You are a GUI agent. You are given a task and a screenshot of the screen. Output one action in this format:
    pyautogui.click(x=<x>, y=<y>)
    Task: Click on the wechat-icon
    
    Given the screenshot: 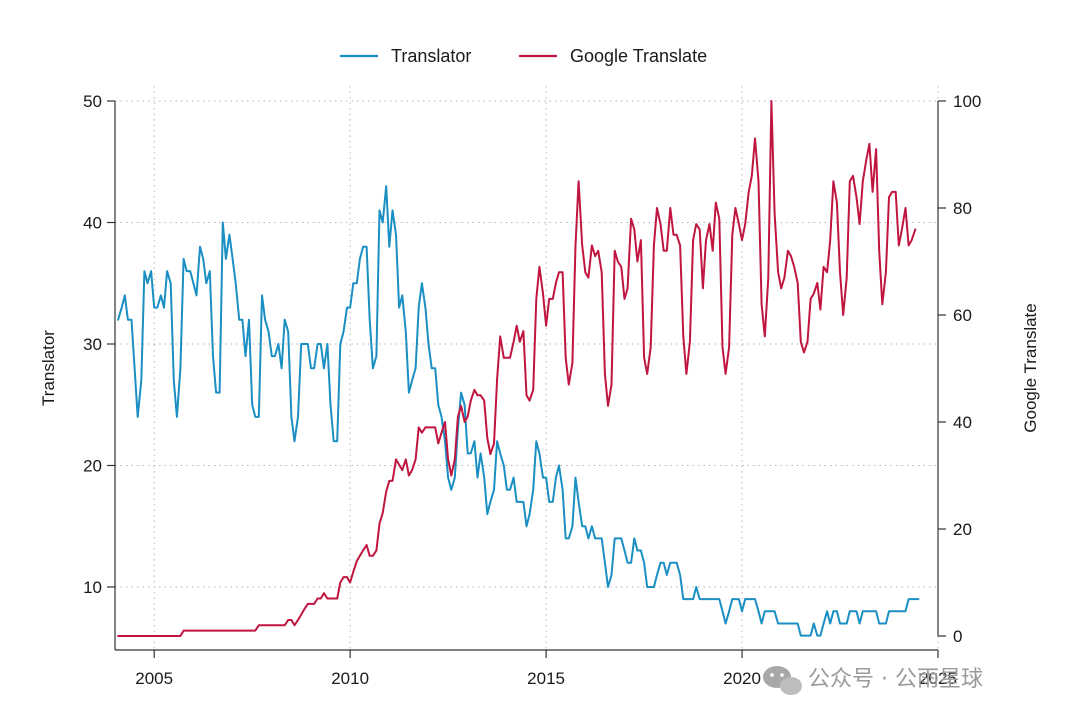 What is the action you would take?
    pyautogui.click(x=782, y=680)
    